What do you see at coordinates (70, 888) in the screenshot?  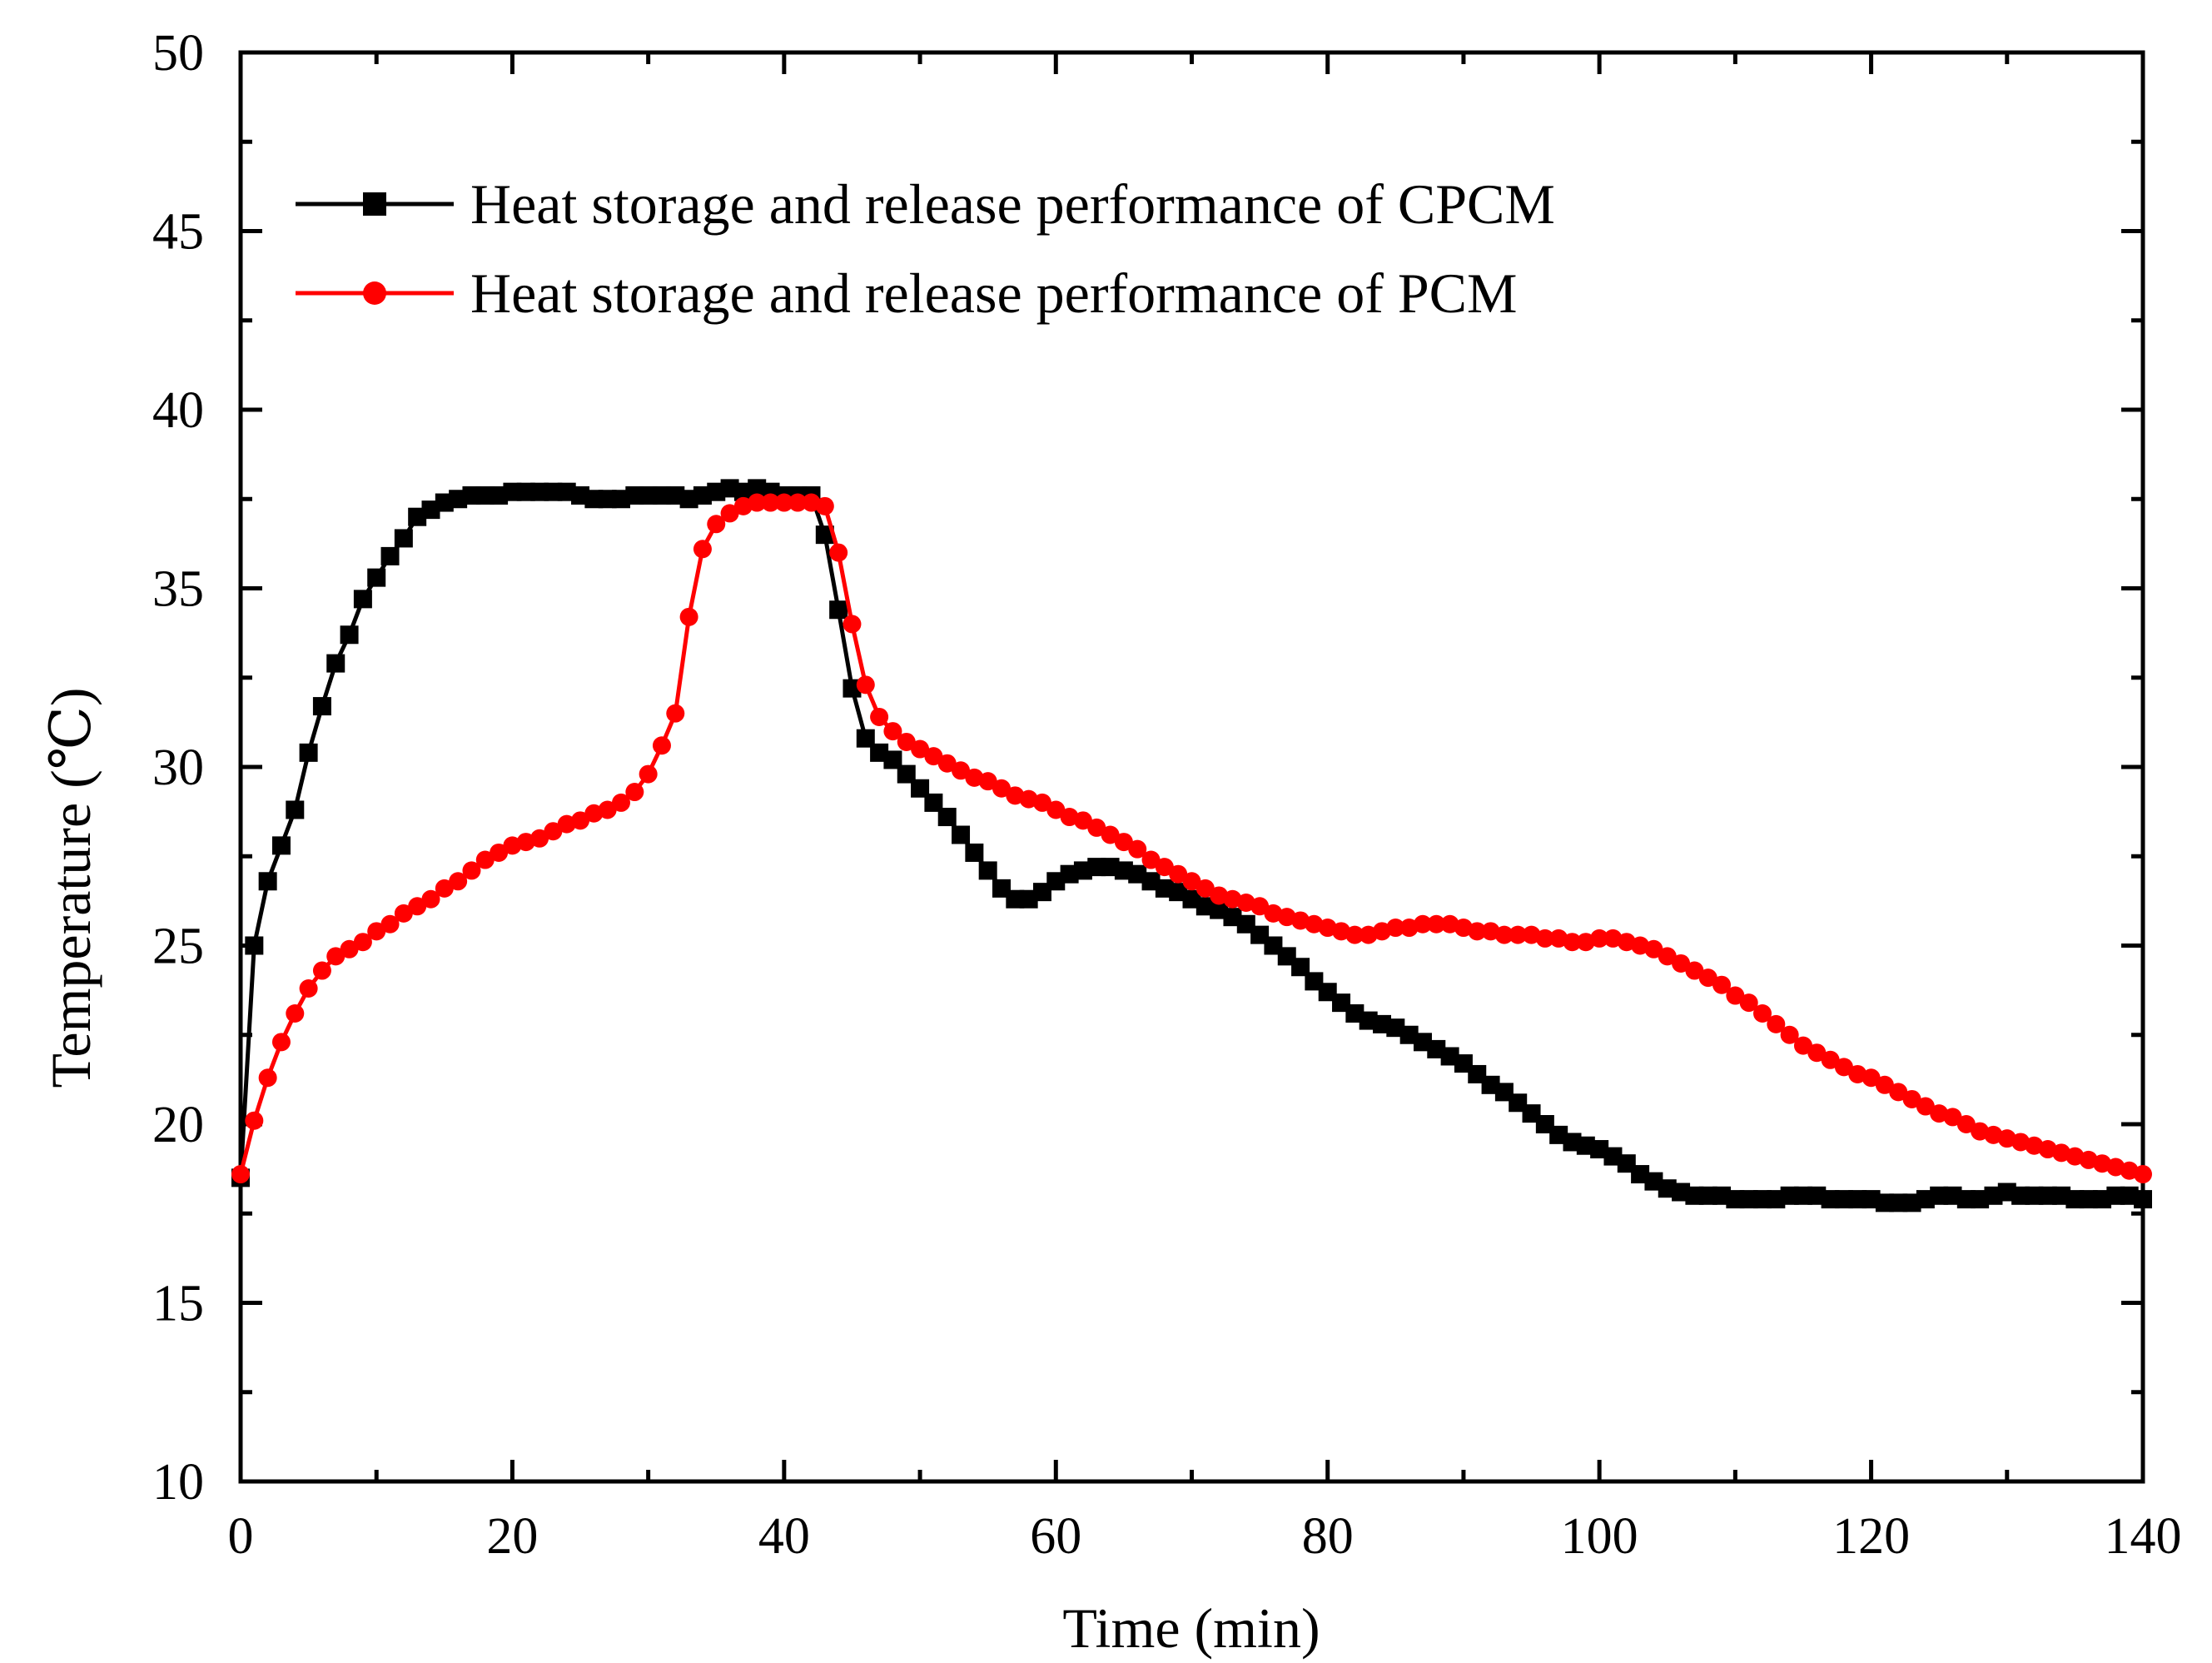 I see `y-axis-title: Temperature (℃)` at bounding box center [70, 888].